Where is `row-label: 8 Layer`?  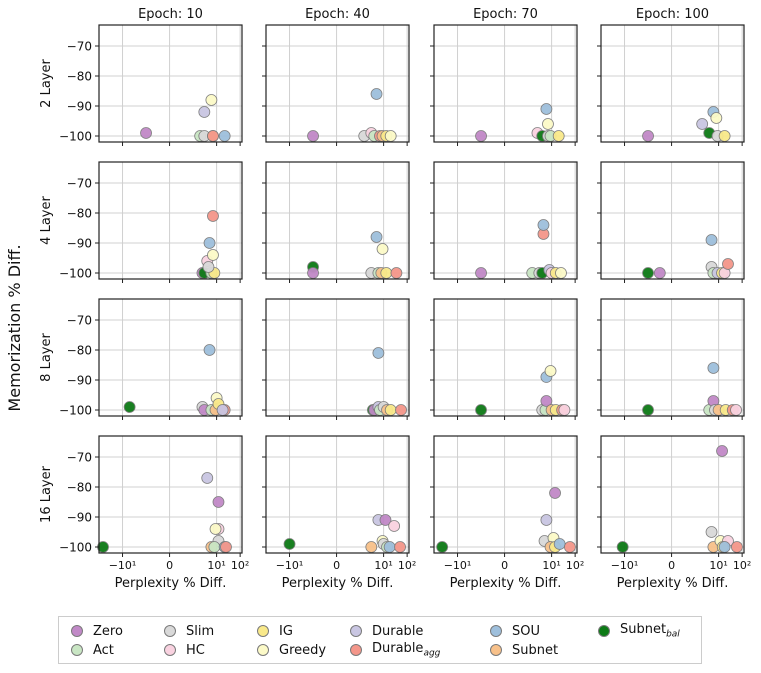
row-label: 8 Layer is located at coordinates (46, 357).